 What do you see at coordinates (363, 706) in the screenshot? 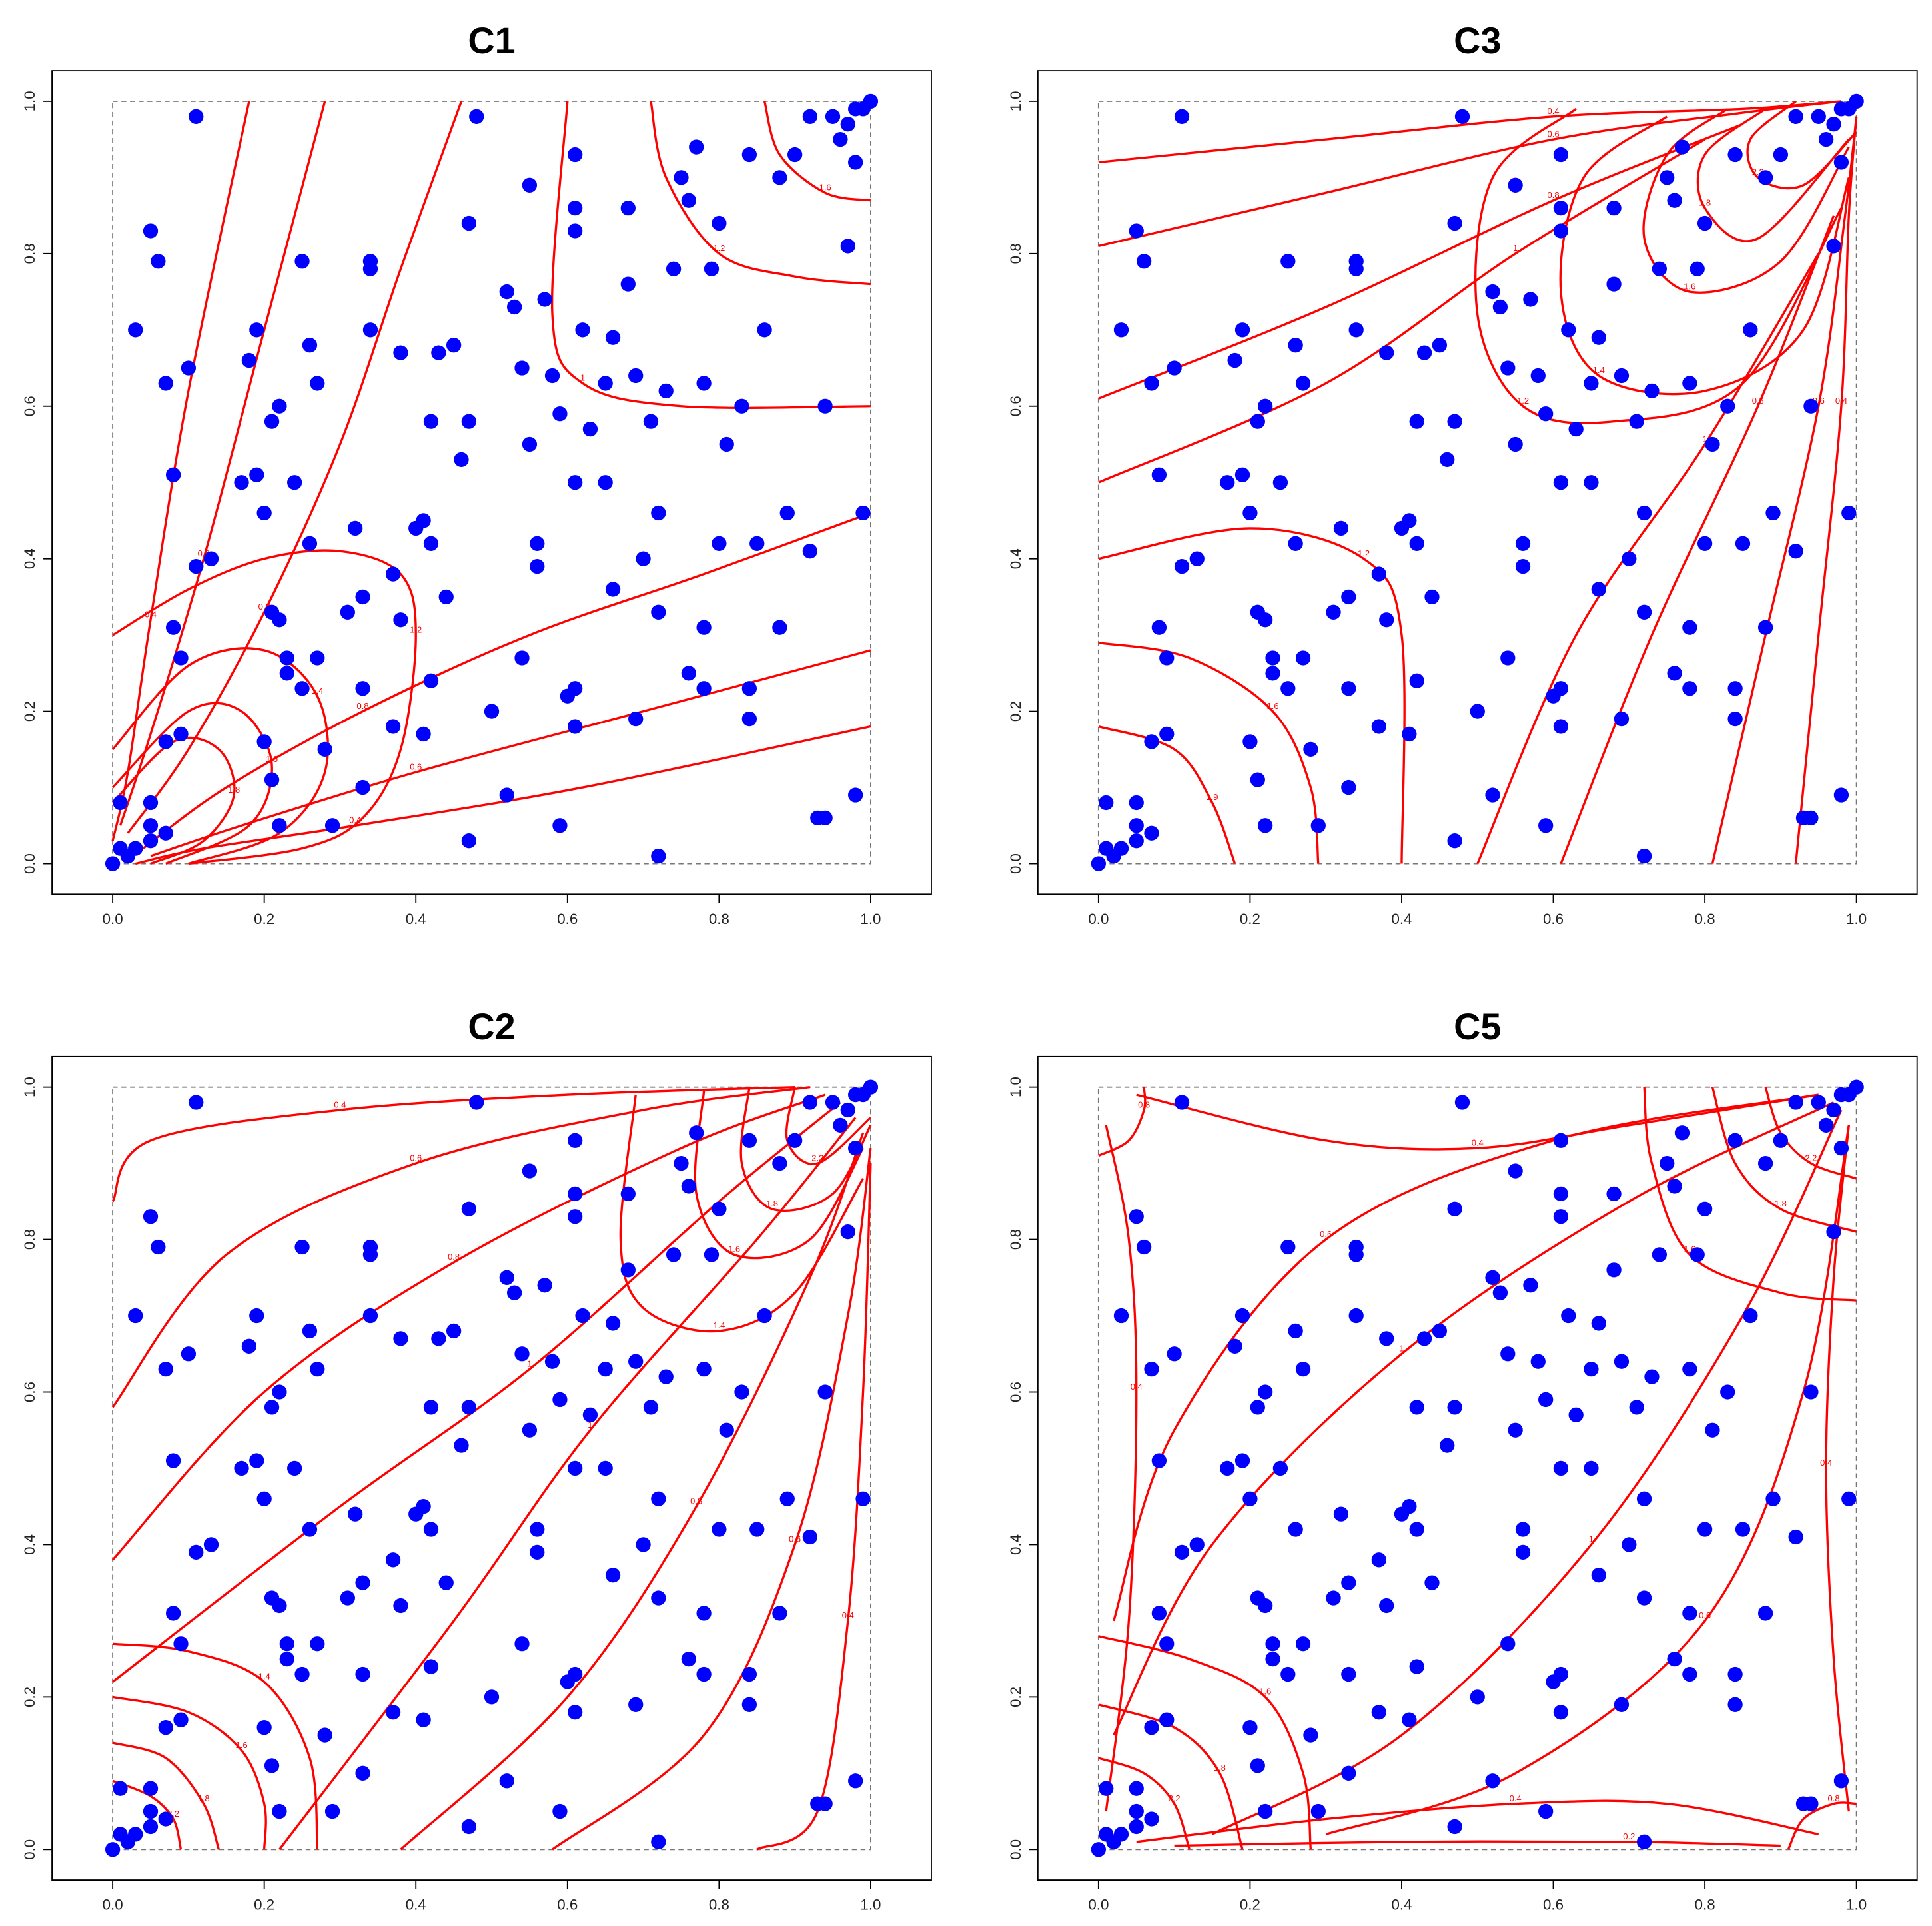
I see `contour-label: 0.8` at bounding box center [363, 706].